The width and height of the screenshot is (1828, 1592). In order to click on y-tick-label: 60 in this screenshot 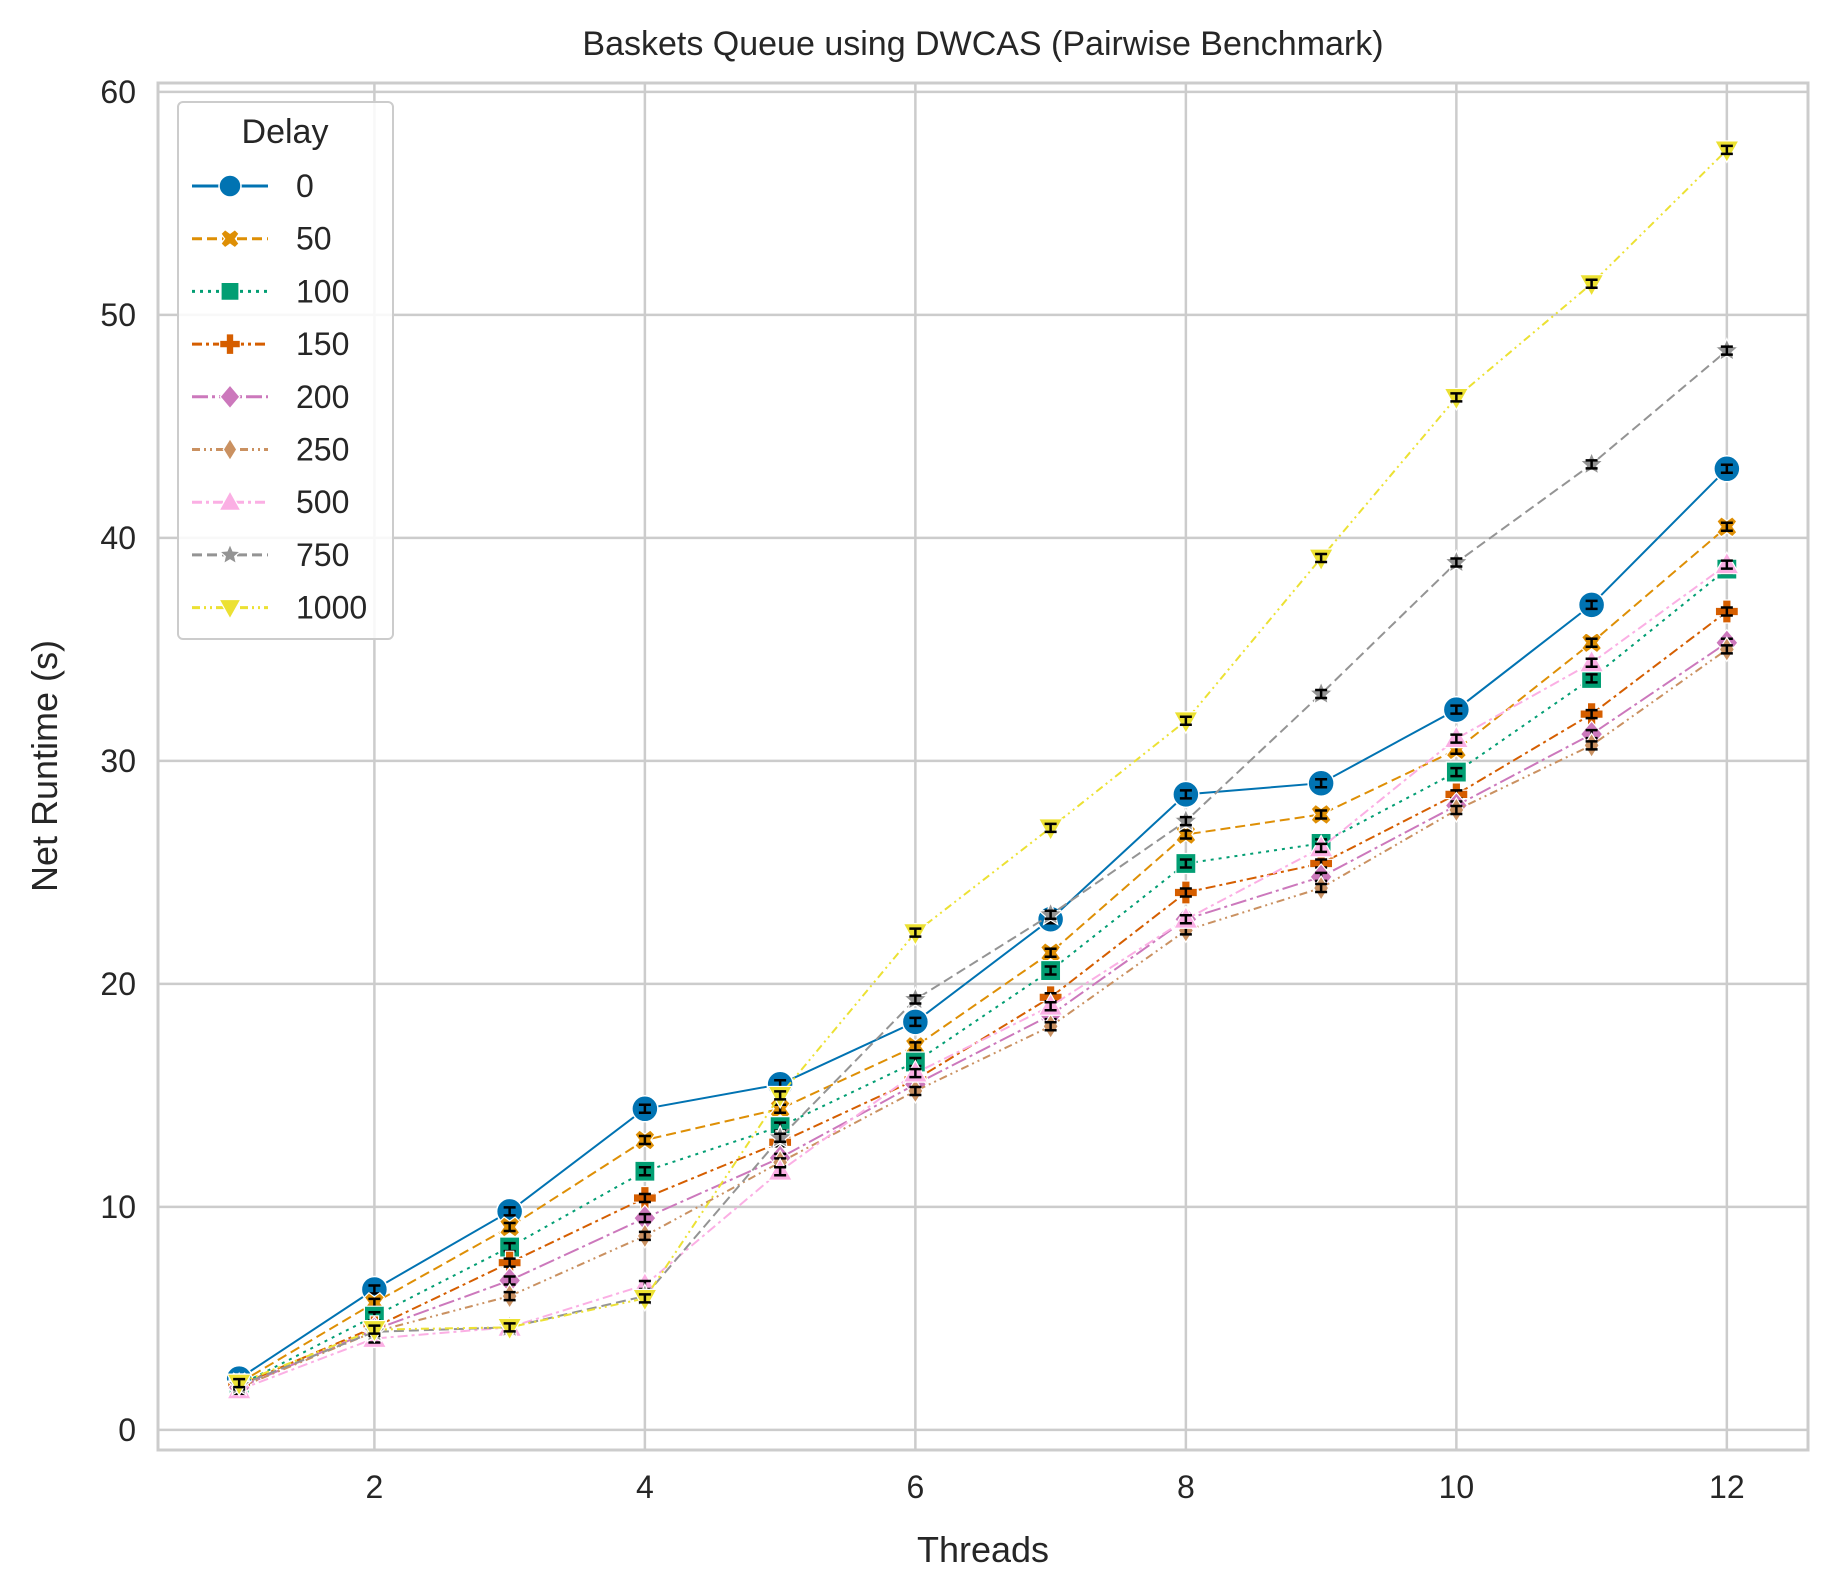, I will do `click(118, 92)`.